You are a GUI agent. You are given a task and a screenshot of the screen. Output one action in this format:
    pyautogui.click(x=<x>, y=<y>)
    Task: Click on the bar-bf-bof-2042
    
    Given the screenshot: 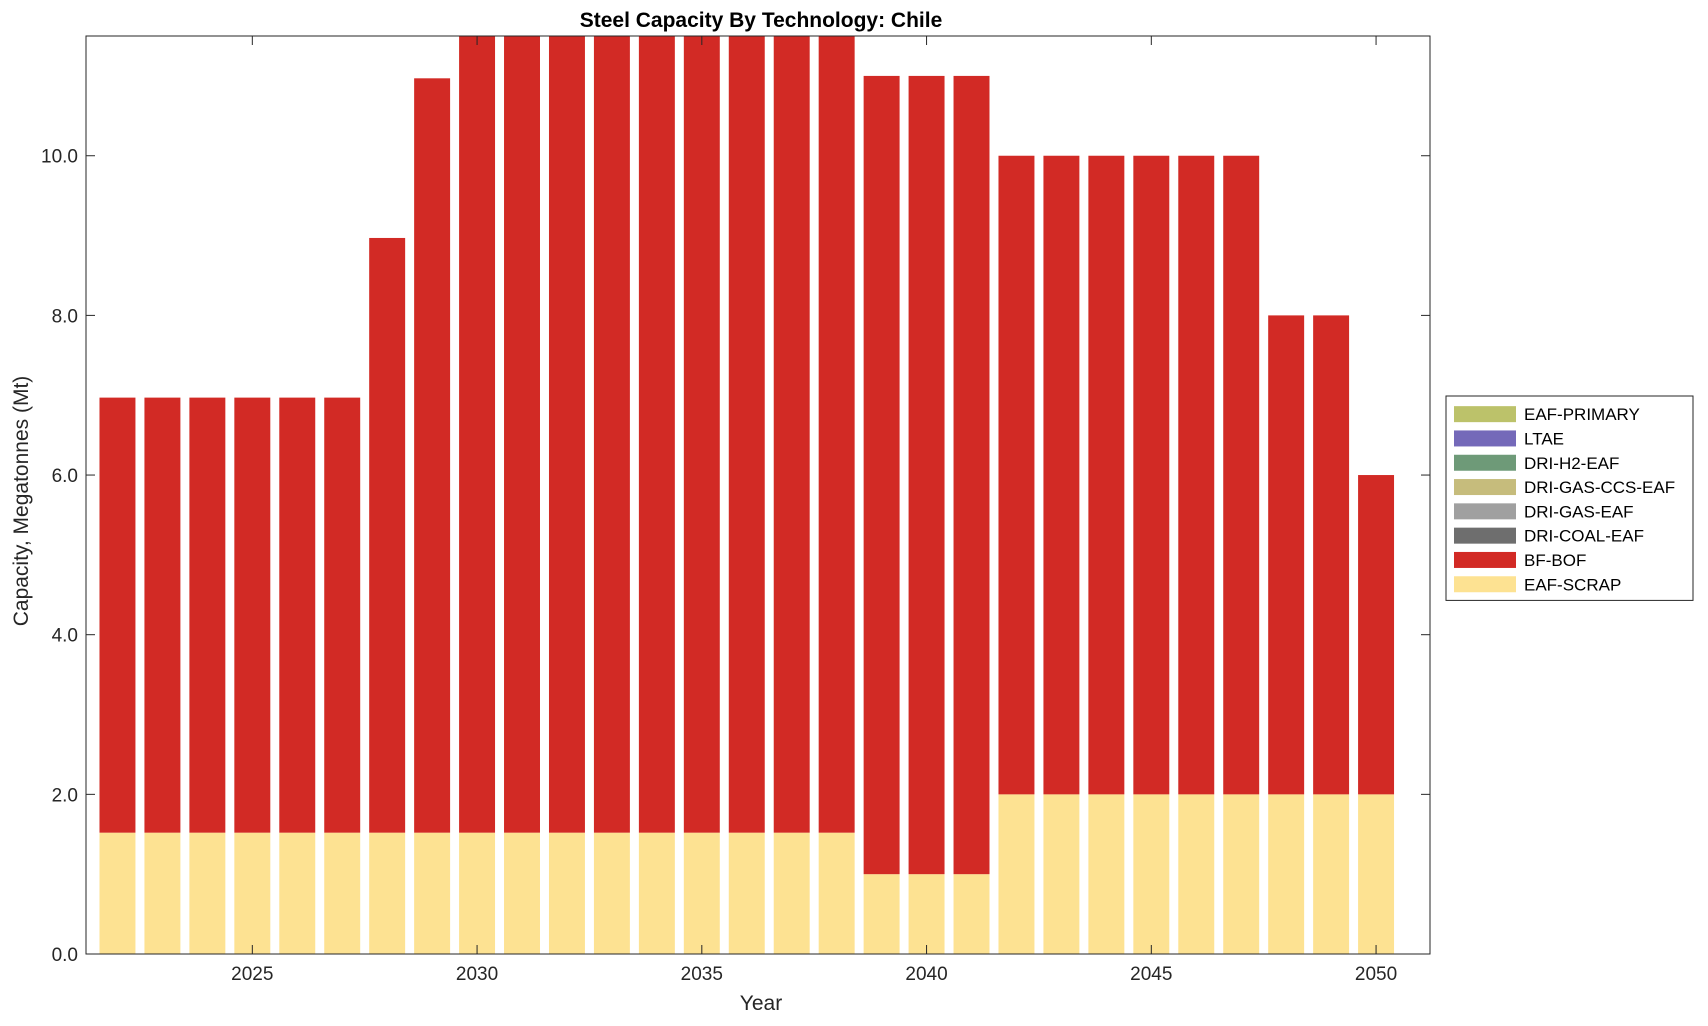 What is the action you would take?
    pyautogui.click(x=1016, y=475)
    